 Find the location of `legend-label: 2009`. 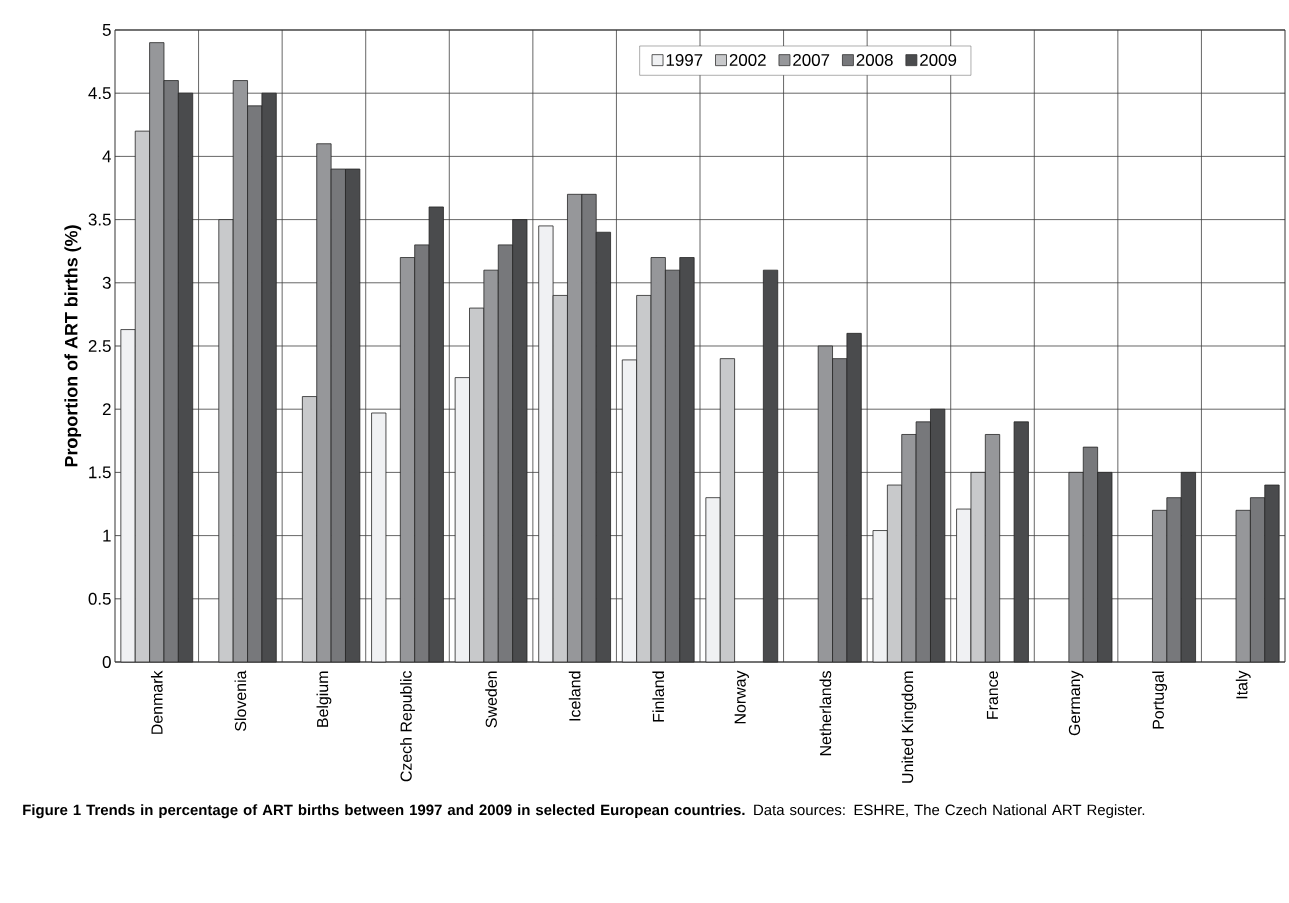

legend-label: 2009 is located at coordinates (938, 59).